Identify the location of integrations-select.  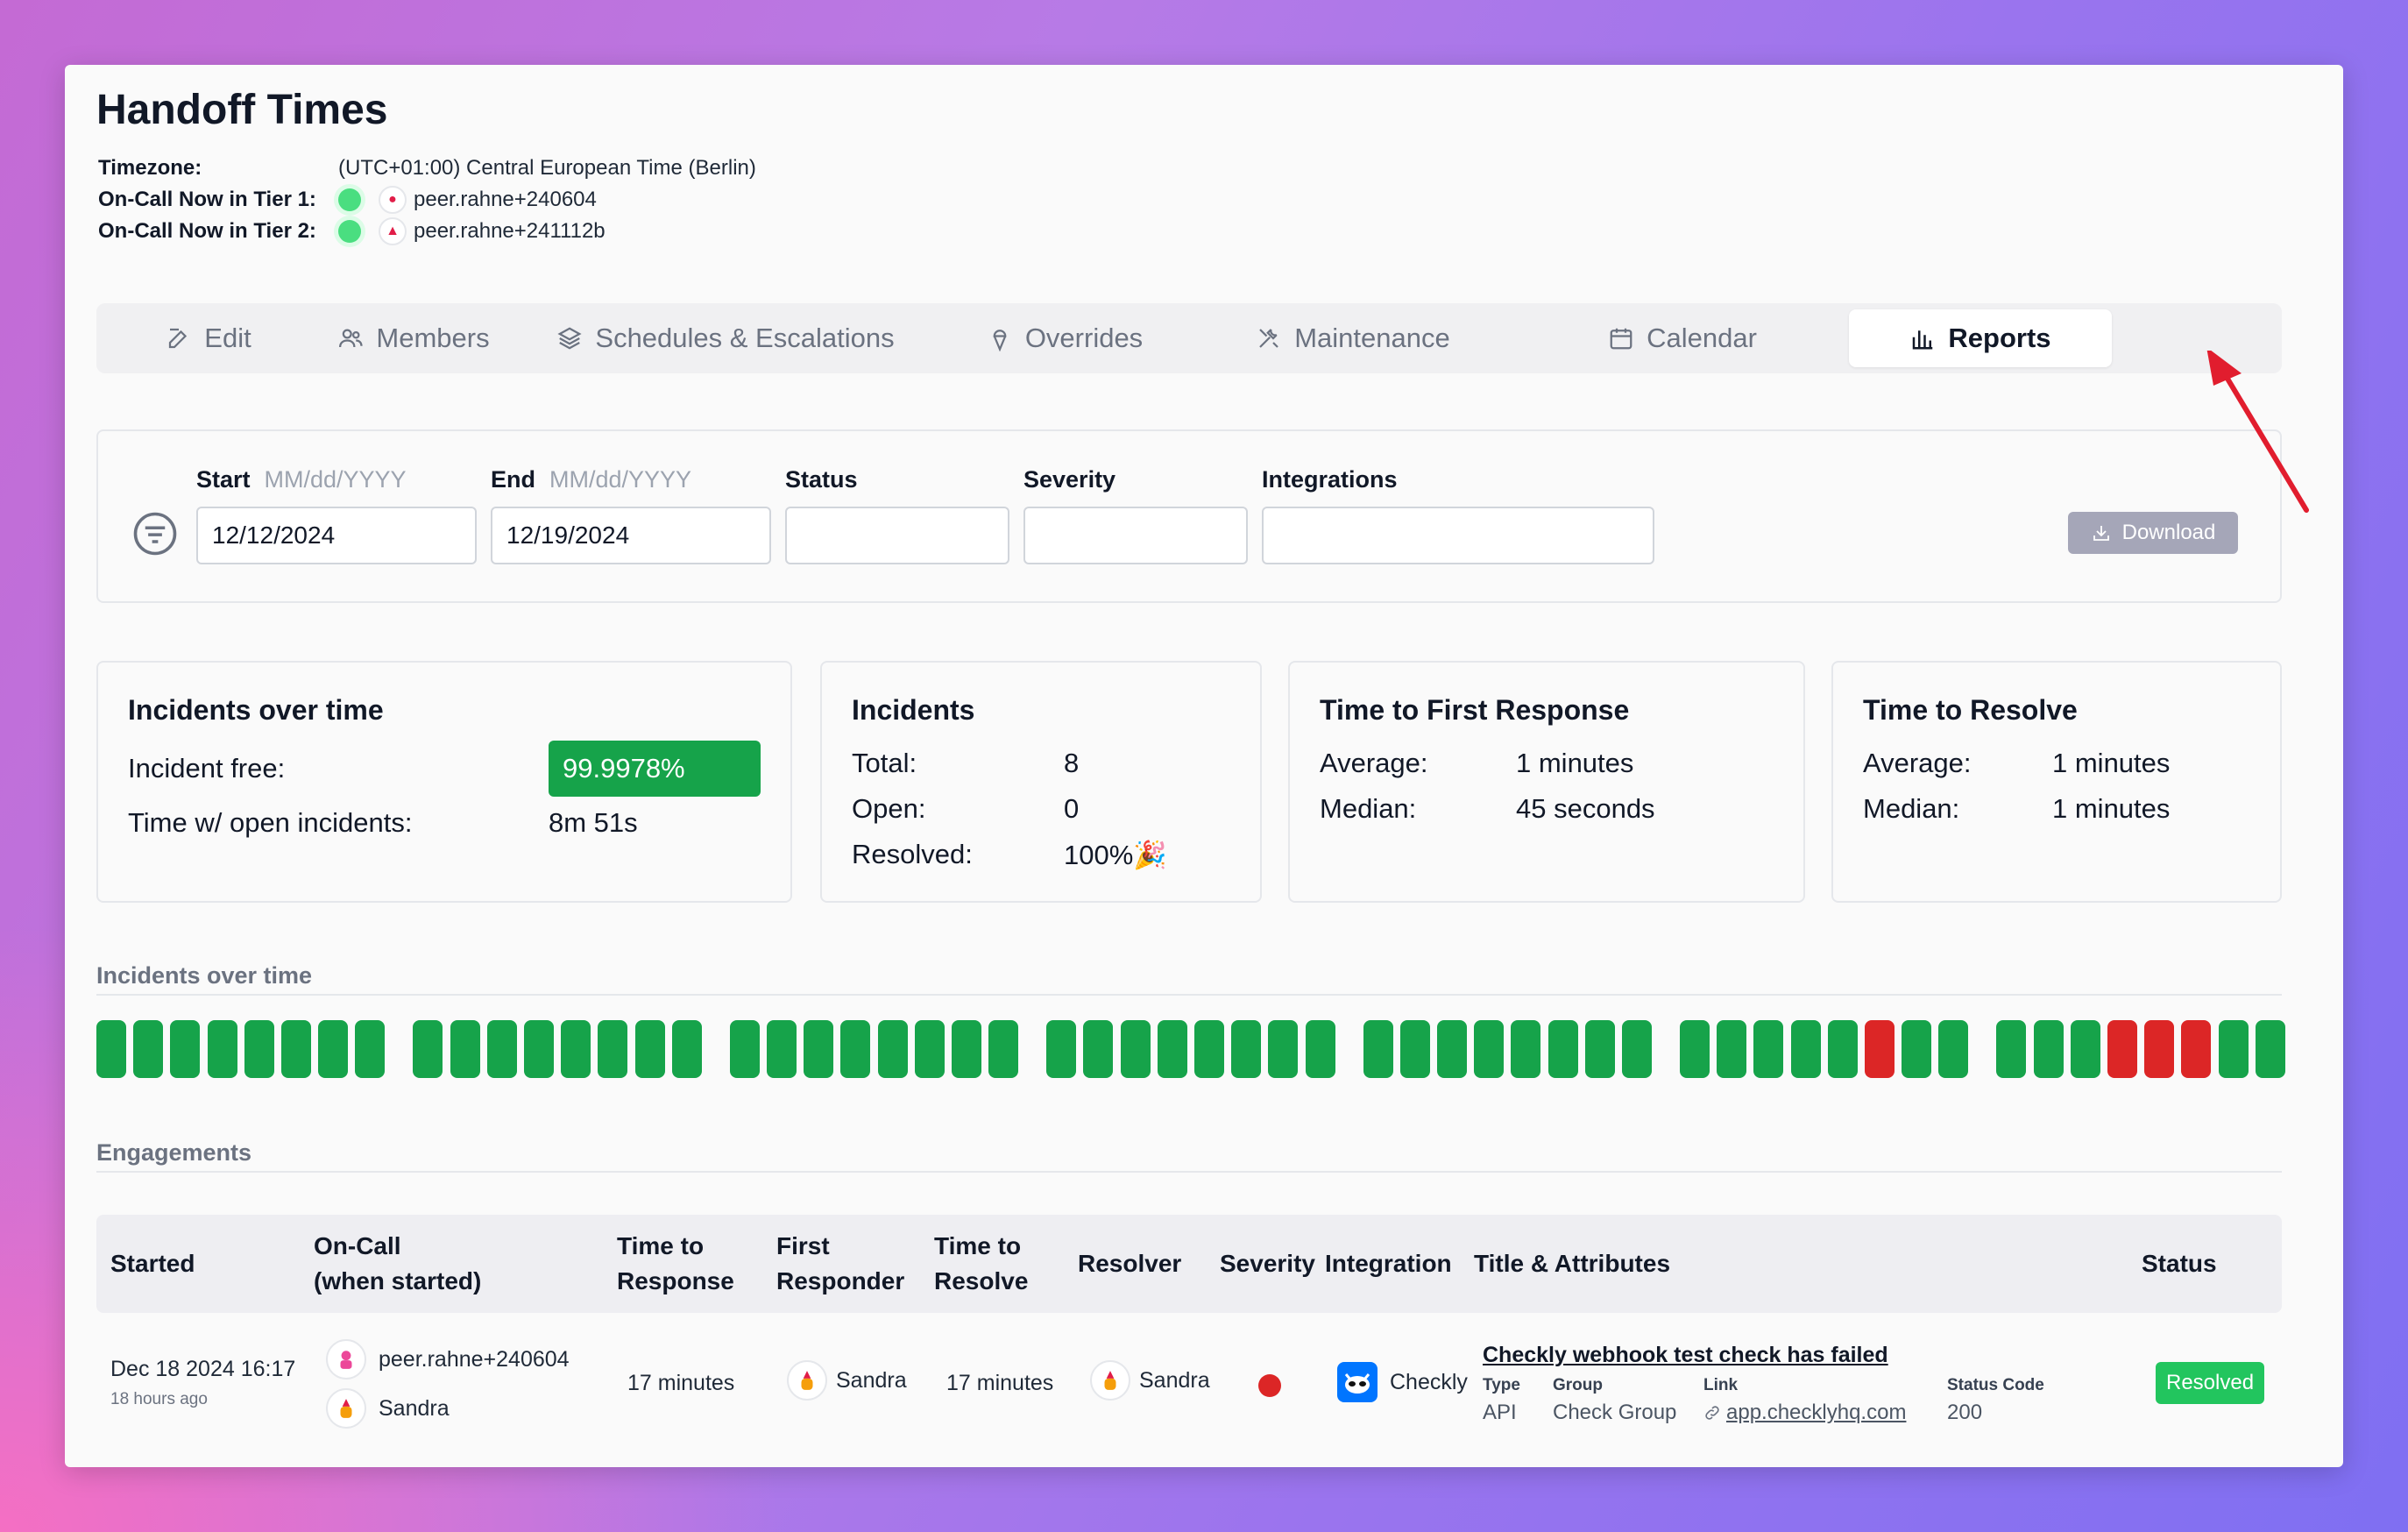
(1458, 535).